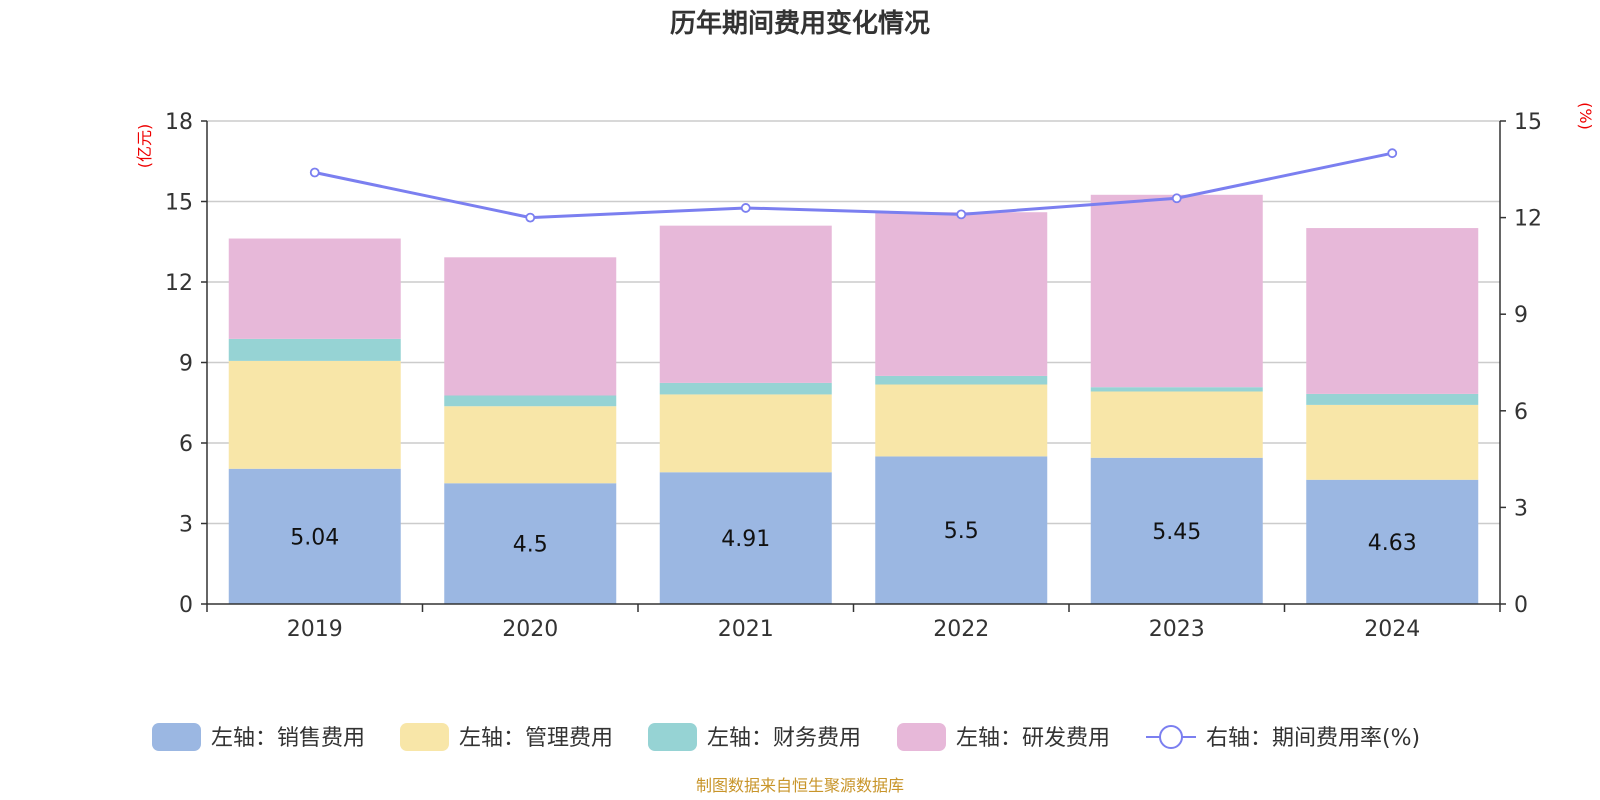  What do you see at coordinates (315, 629) in the screenshot?
I see `x-tick-label: 2019` at bounding box center [315, 629].